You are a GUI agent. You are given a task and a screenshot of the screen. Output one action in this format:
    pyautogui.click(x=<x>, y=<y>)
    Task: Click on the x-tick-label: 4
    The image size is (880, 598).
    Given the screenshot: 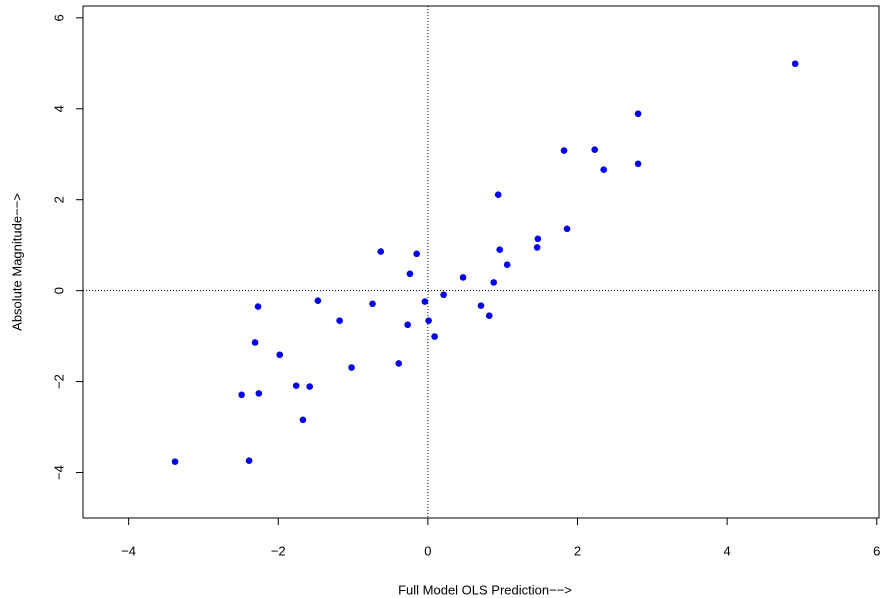 What is the action you would take?
    pyautogui.click(x=727, y=550)
    